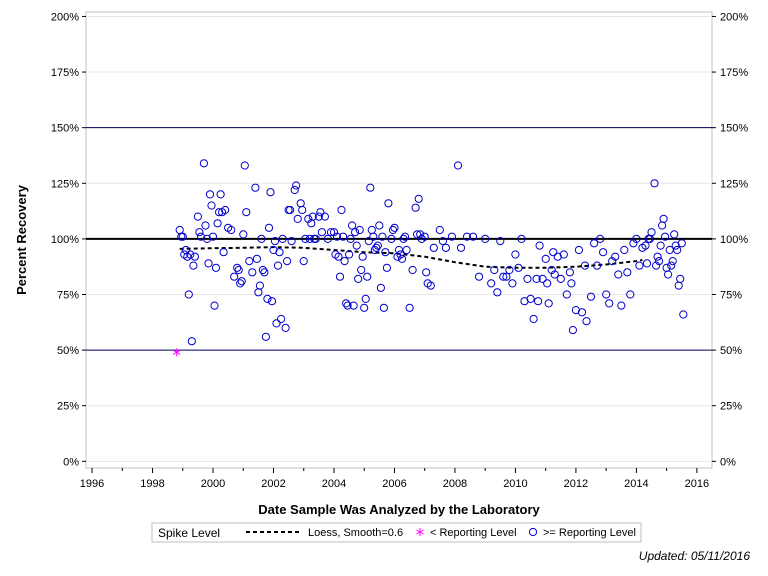 This screenshot has height=576, width=768. Describe the element at coordinates (473, 533) in the screenshot. I see `legend-below-label: < Reporting Level` at that location.